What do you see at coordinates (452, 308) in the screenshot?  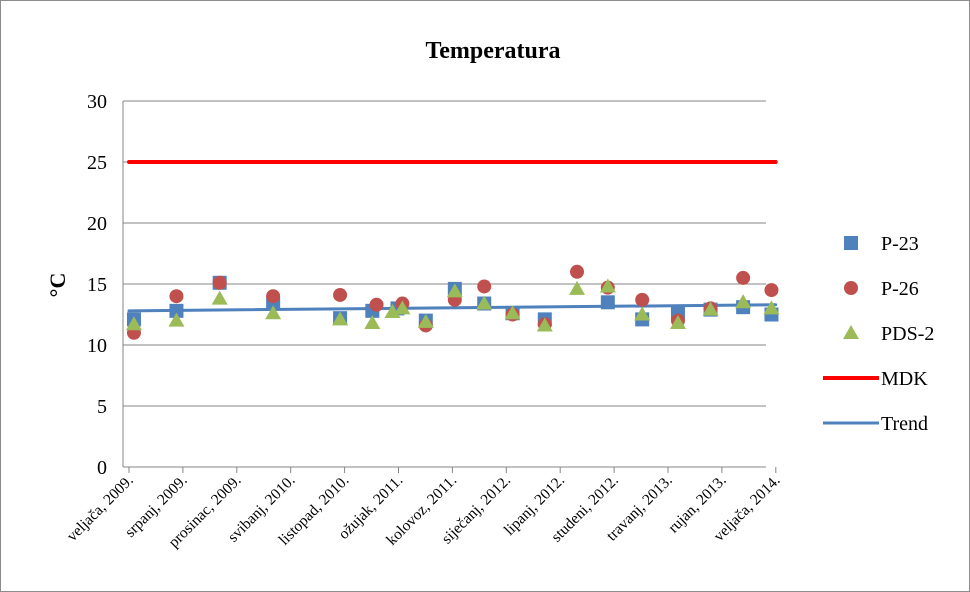 I see `series-line-trend` at bounding box center [452, 308].